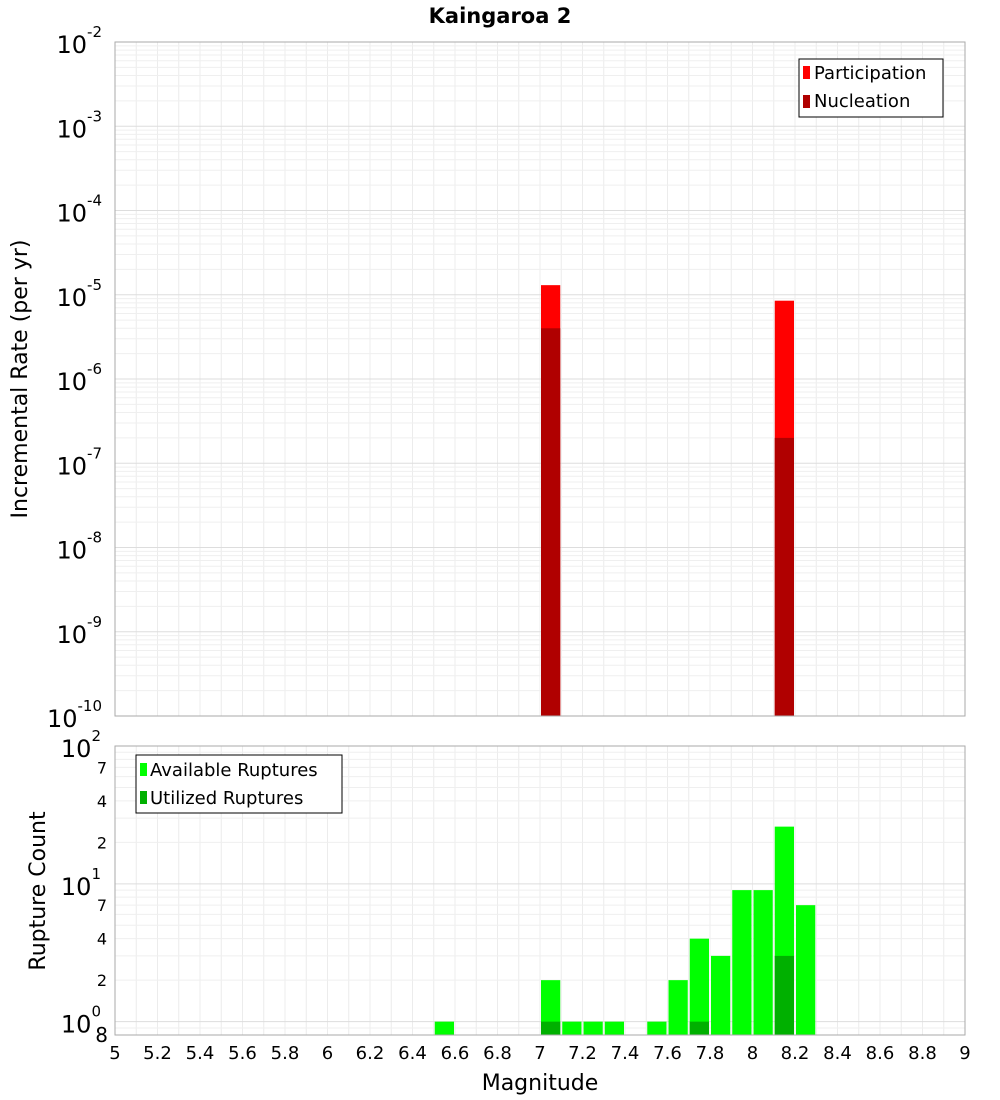 The width and height of the screenshot is (1000, 1100). I want to click on rate-legend-box, so click(871, 88).